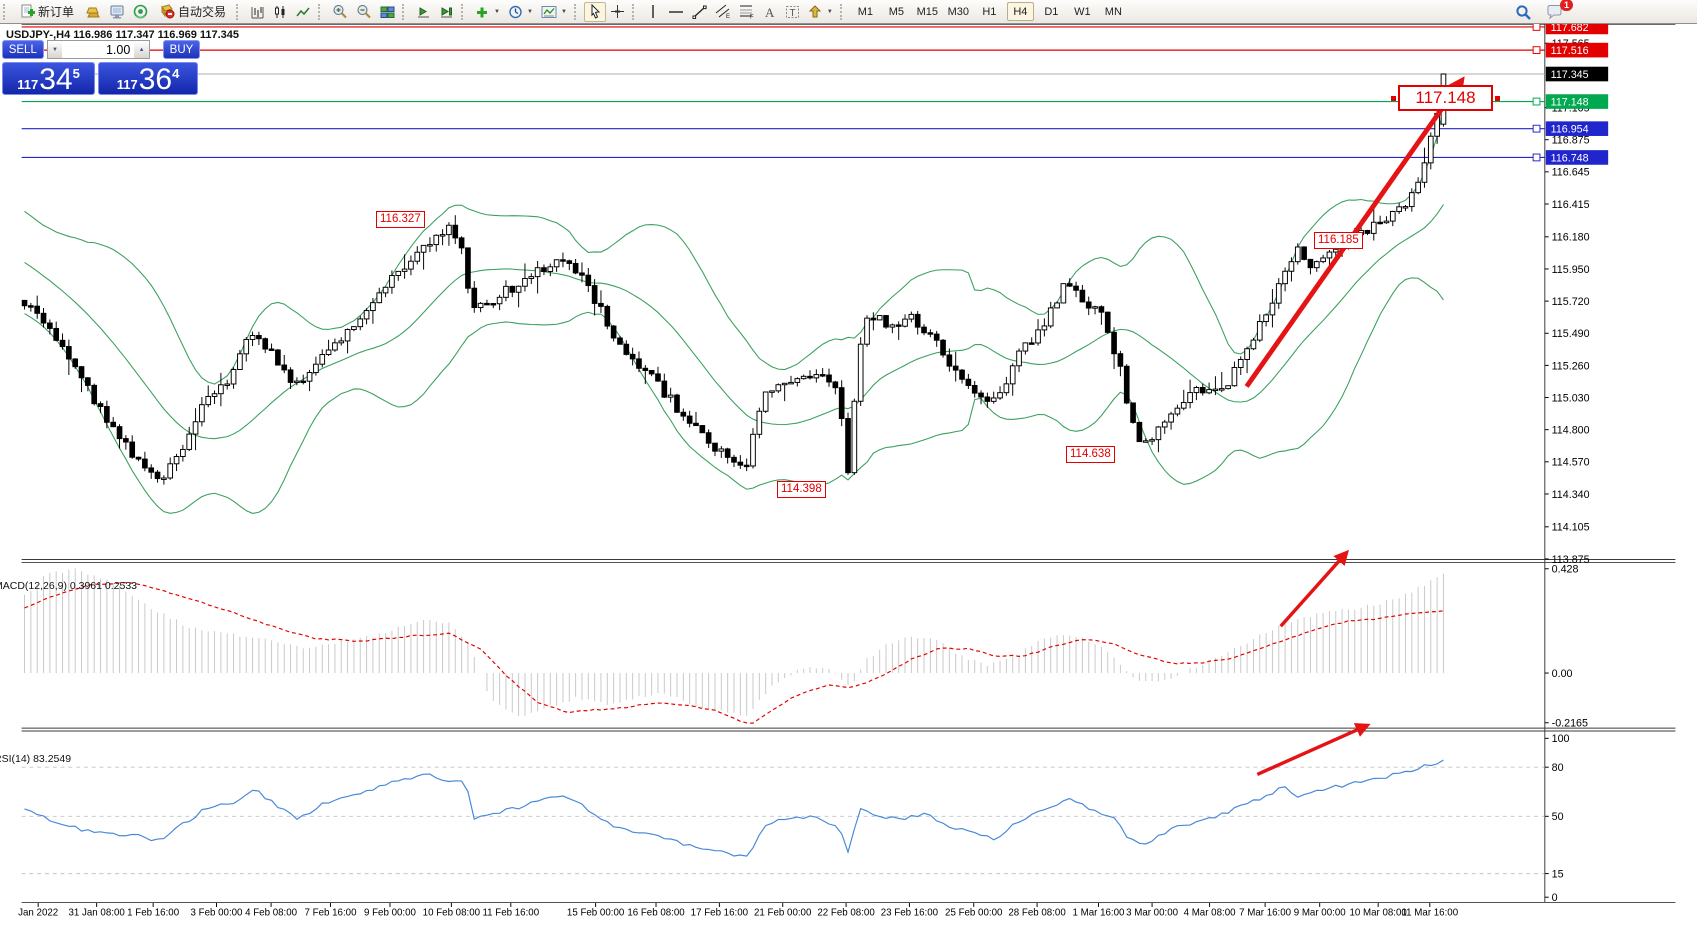 This screenshot has height=943, width=1697. I want to click on svg-text: T, so click(792, 13).